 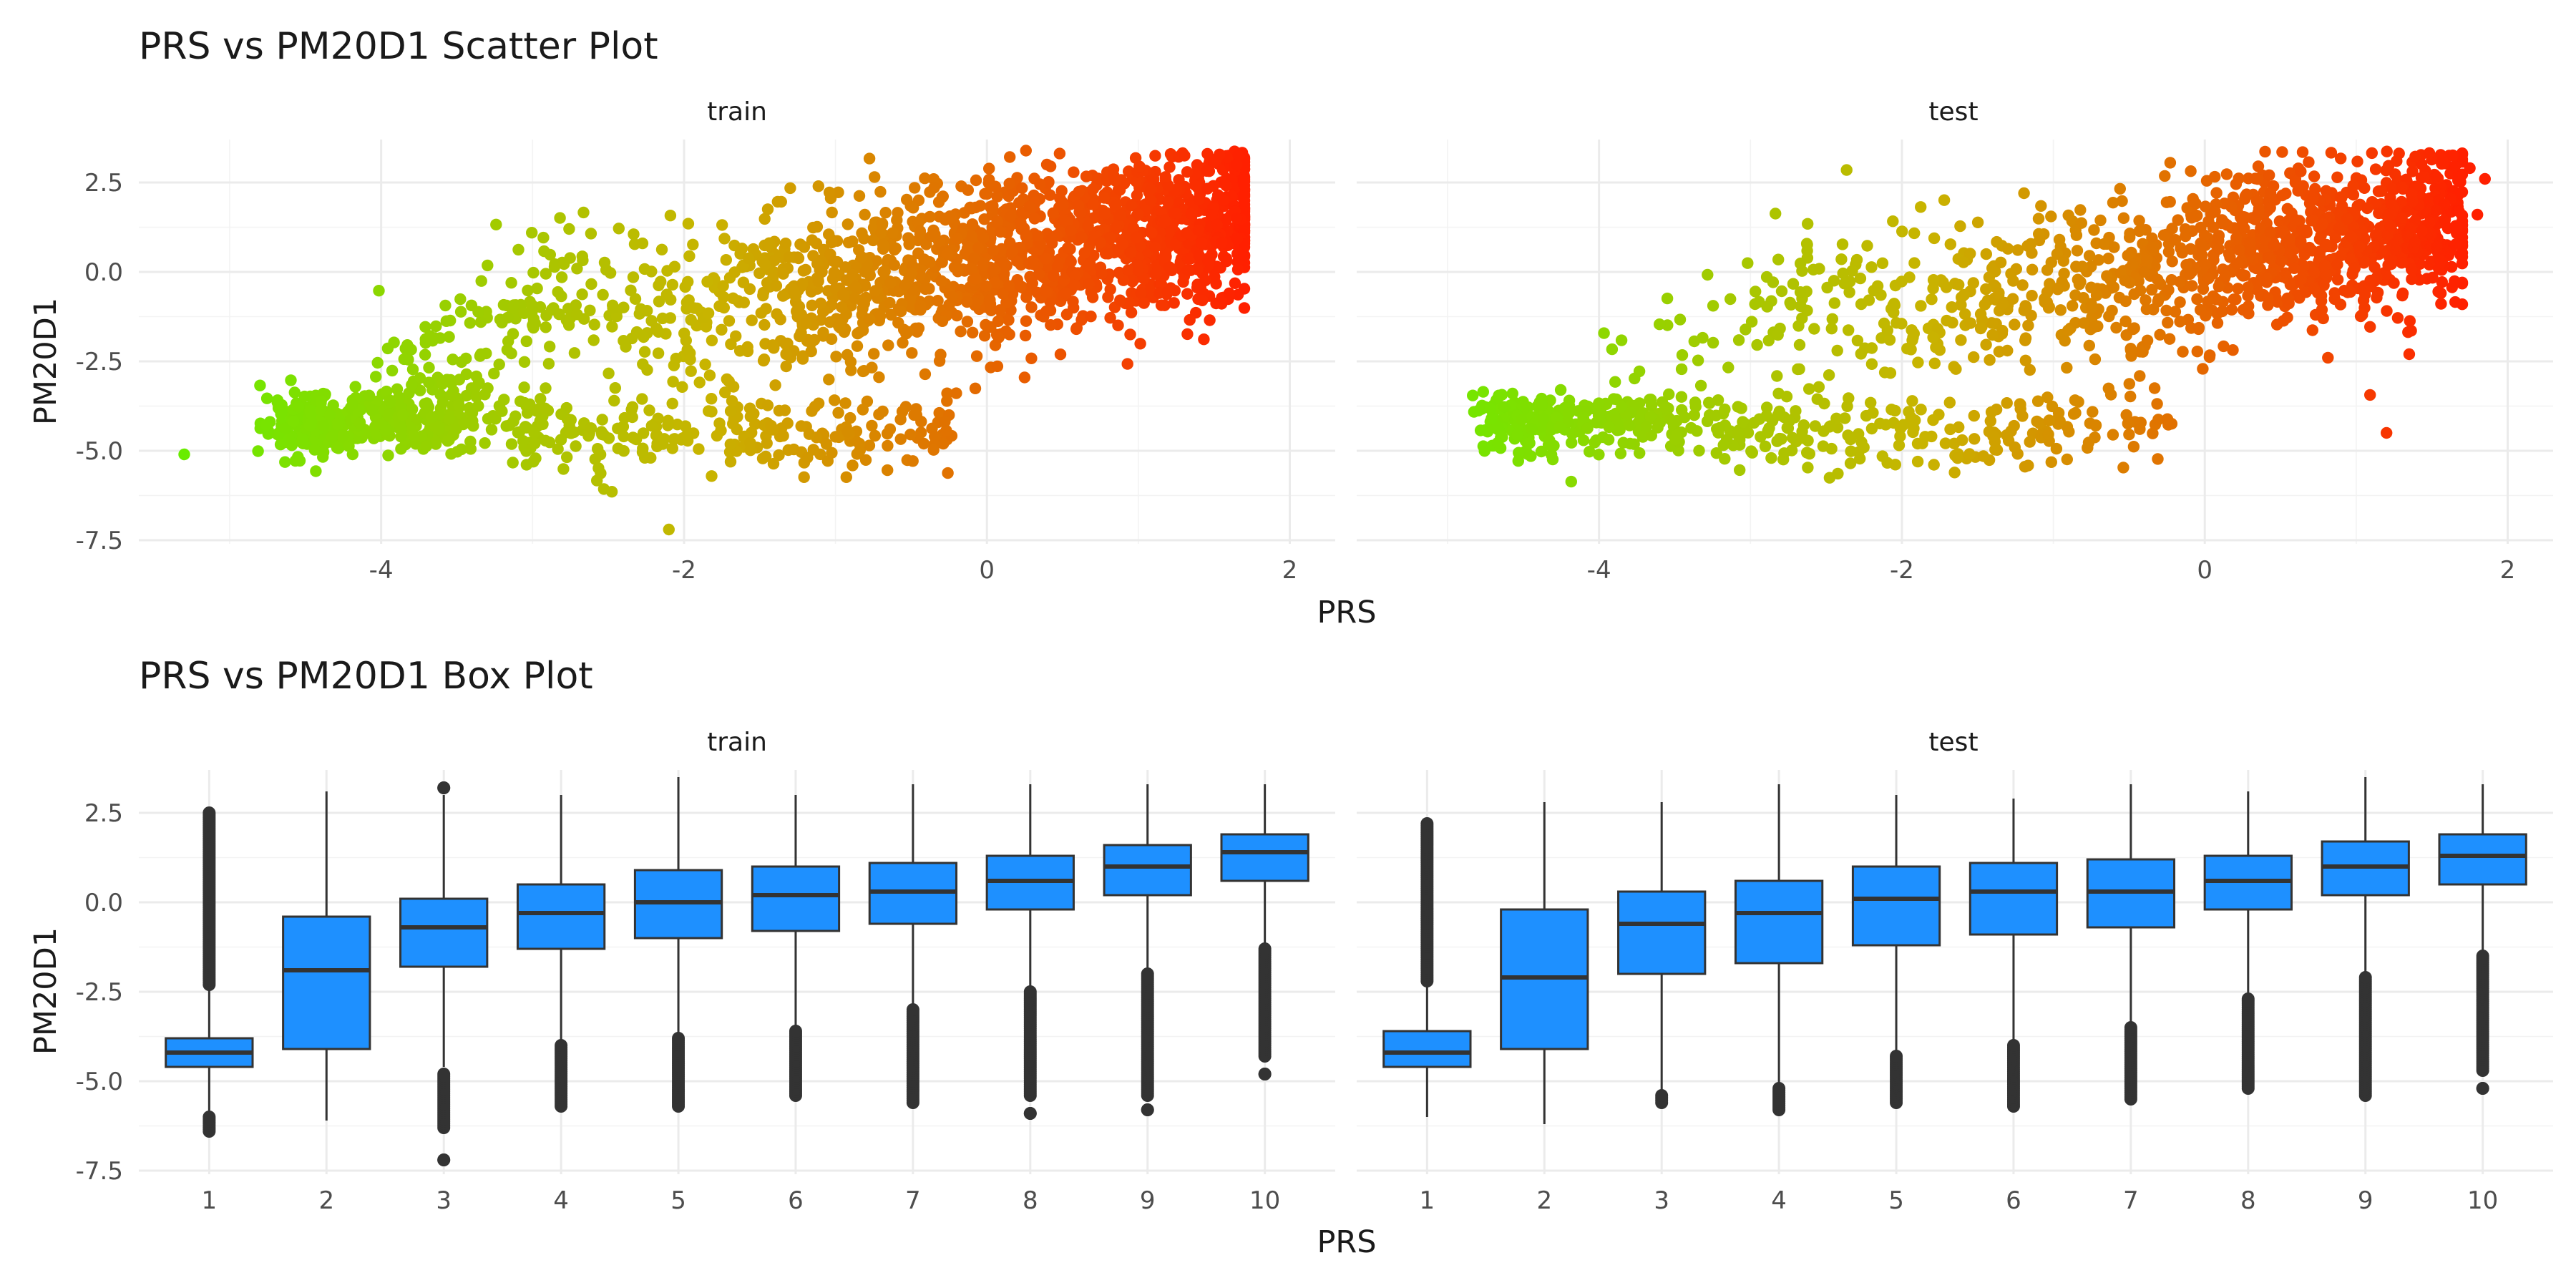 I want to click on scatter-outlier-point, so click(x=2477, y=214).